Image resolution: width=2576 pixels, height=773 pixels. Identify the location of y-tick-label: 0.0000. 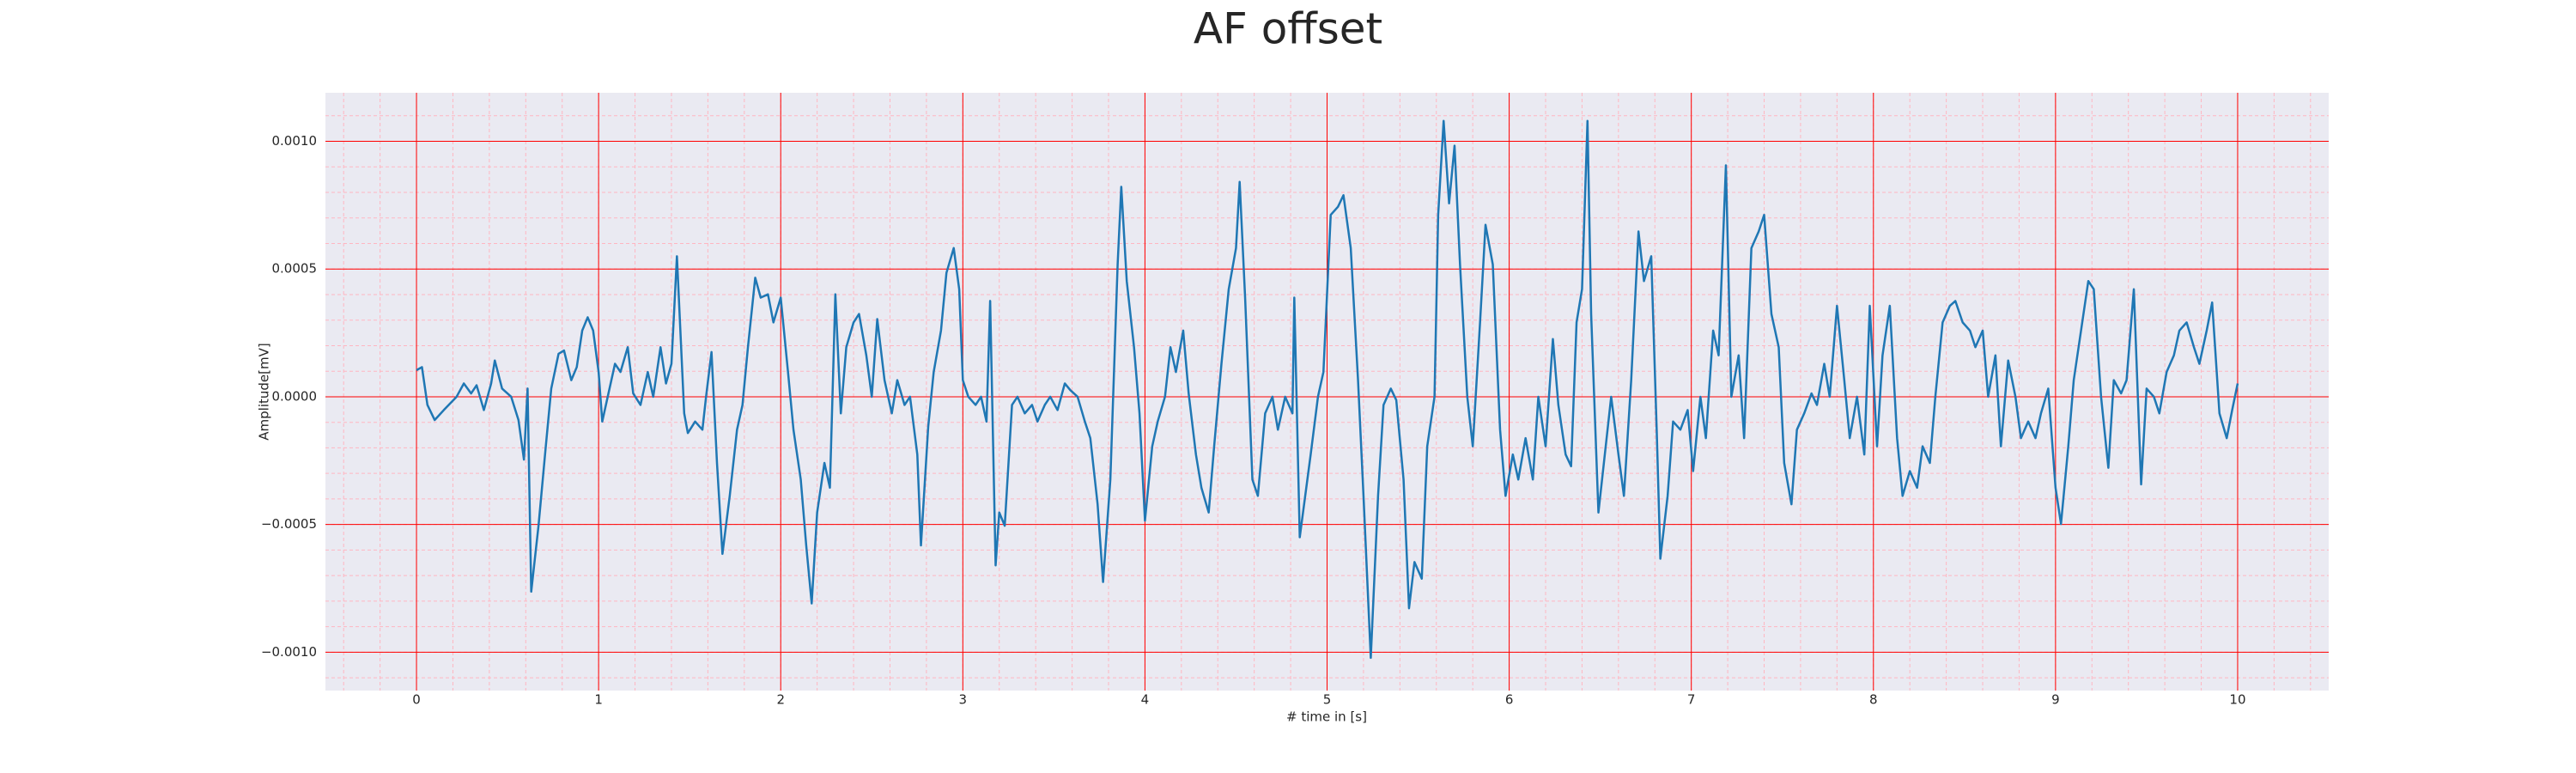
(295, 396).